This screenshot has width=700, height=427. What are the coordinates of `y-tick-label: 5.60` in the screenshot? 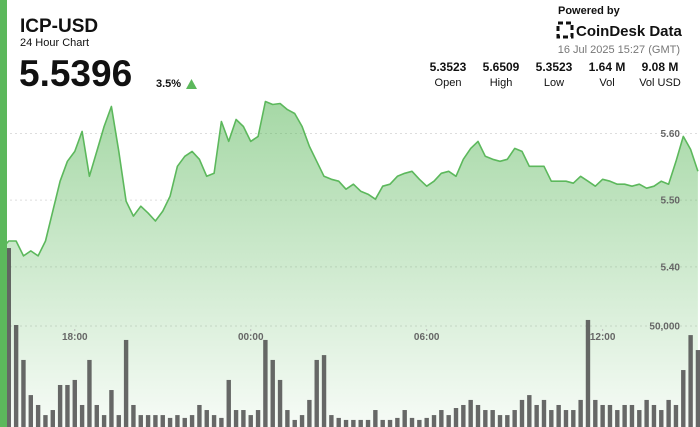 It's located at (671, 134).